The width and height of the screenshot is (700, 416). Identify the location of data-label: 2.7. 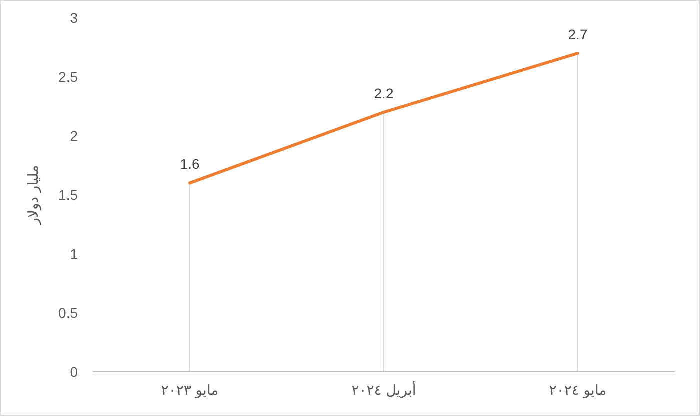
(578, 34).